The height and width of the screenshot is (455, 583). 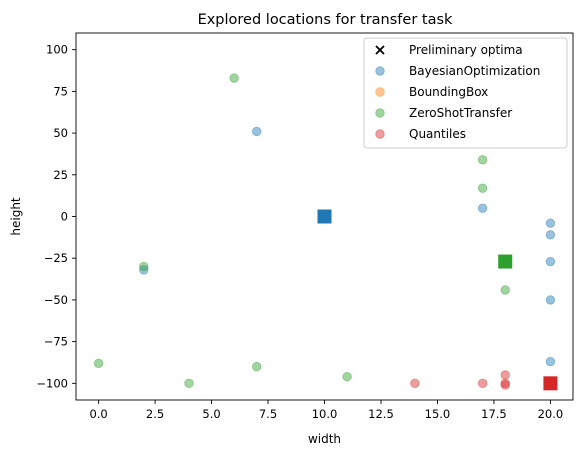 I want to click on chart-title: Explored locations for transfer task, so click(x=325, y=20).